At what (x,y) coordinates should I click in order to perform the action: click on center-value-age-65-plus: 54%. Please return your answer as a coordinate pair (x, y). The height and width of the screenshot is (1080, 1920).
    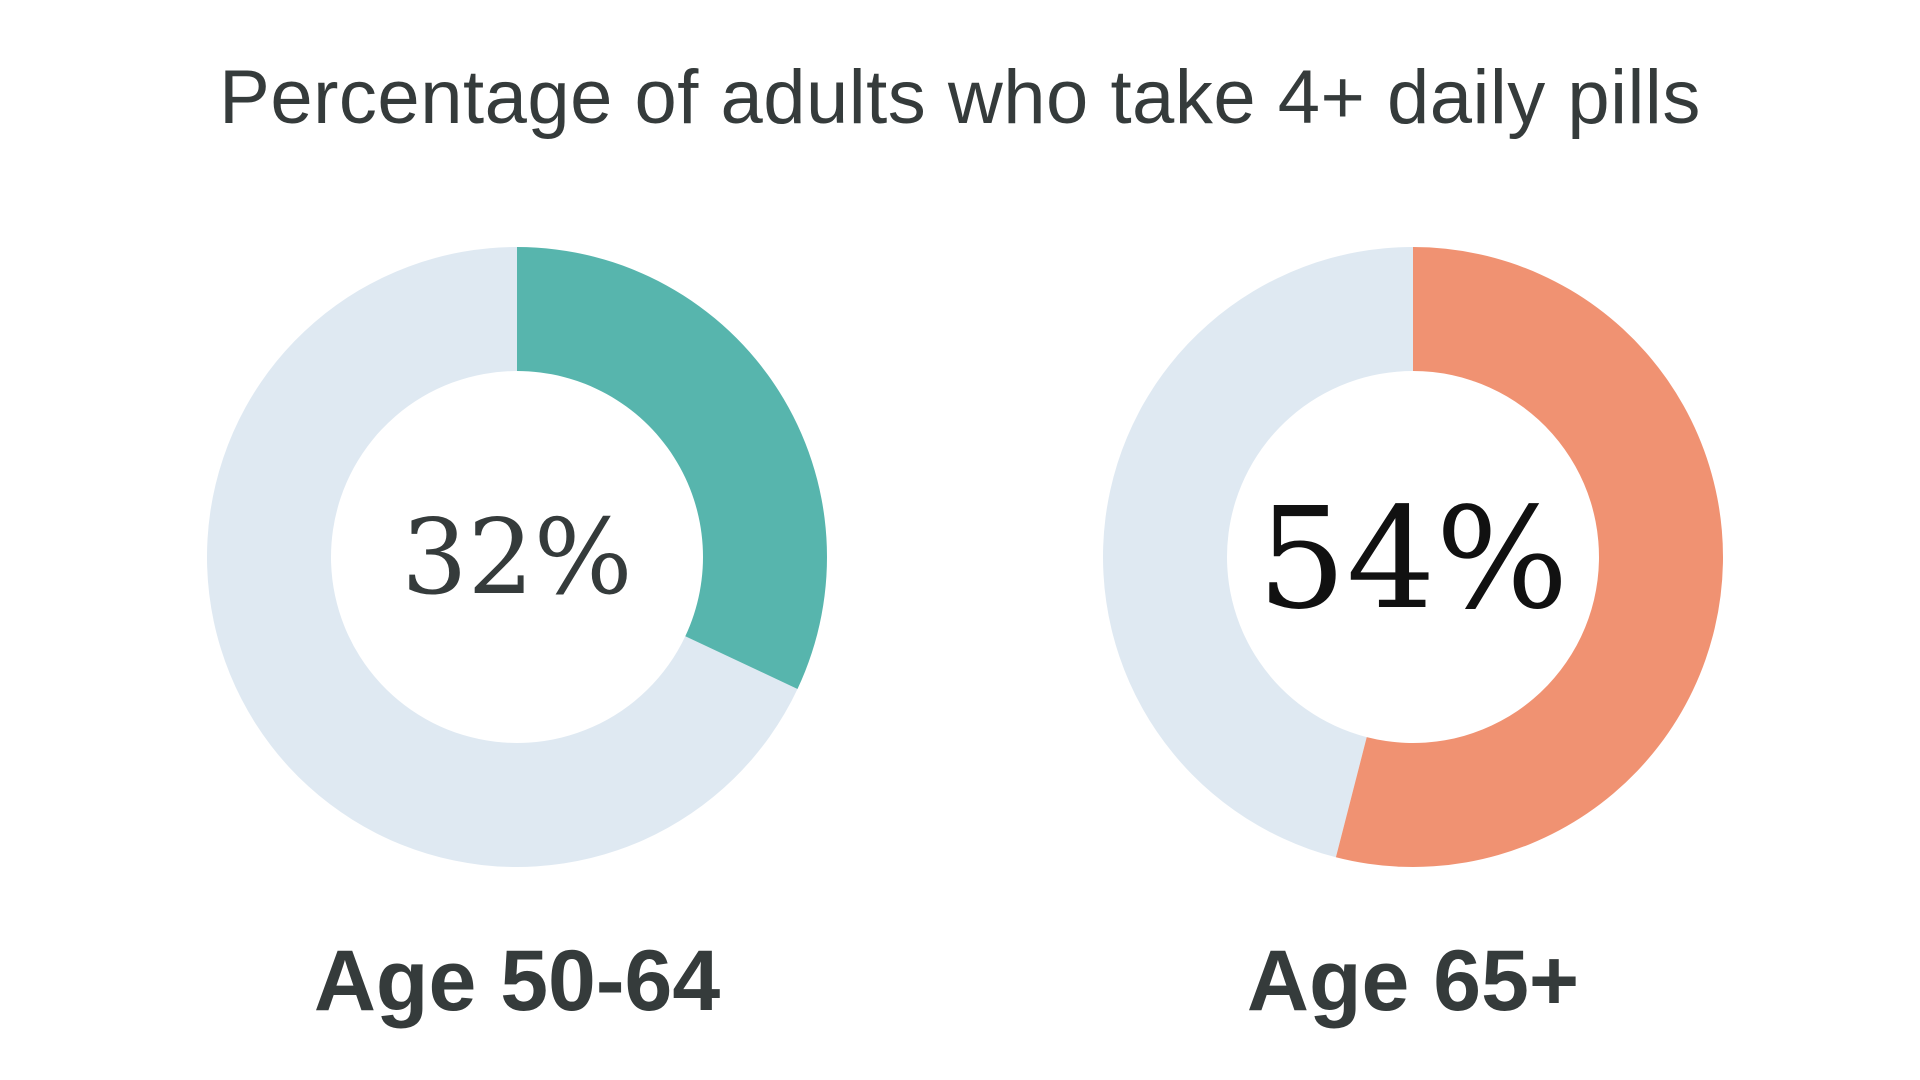
    Looking at the image, I should click on (1412, 559).